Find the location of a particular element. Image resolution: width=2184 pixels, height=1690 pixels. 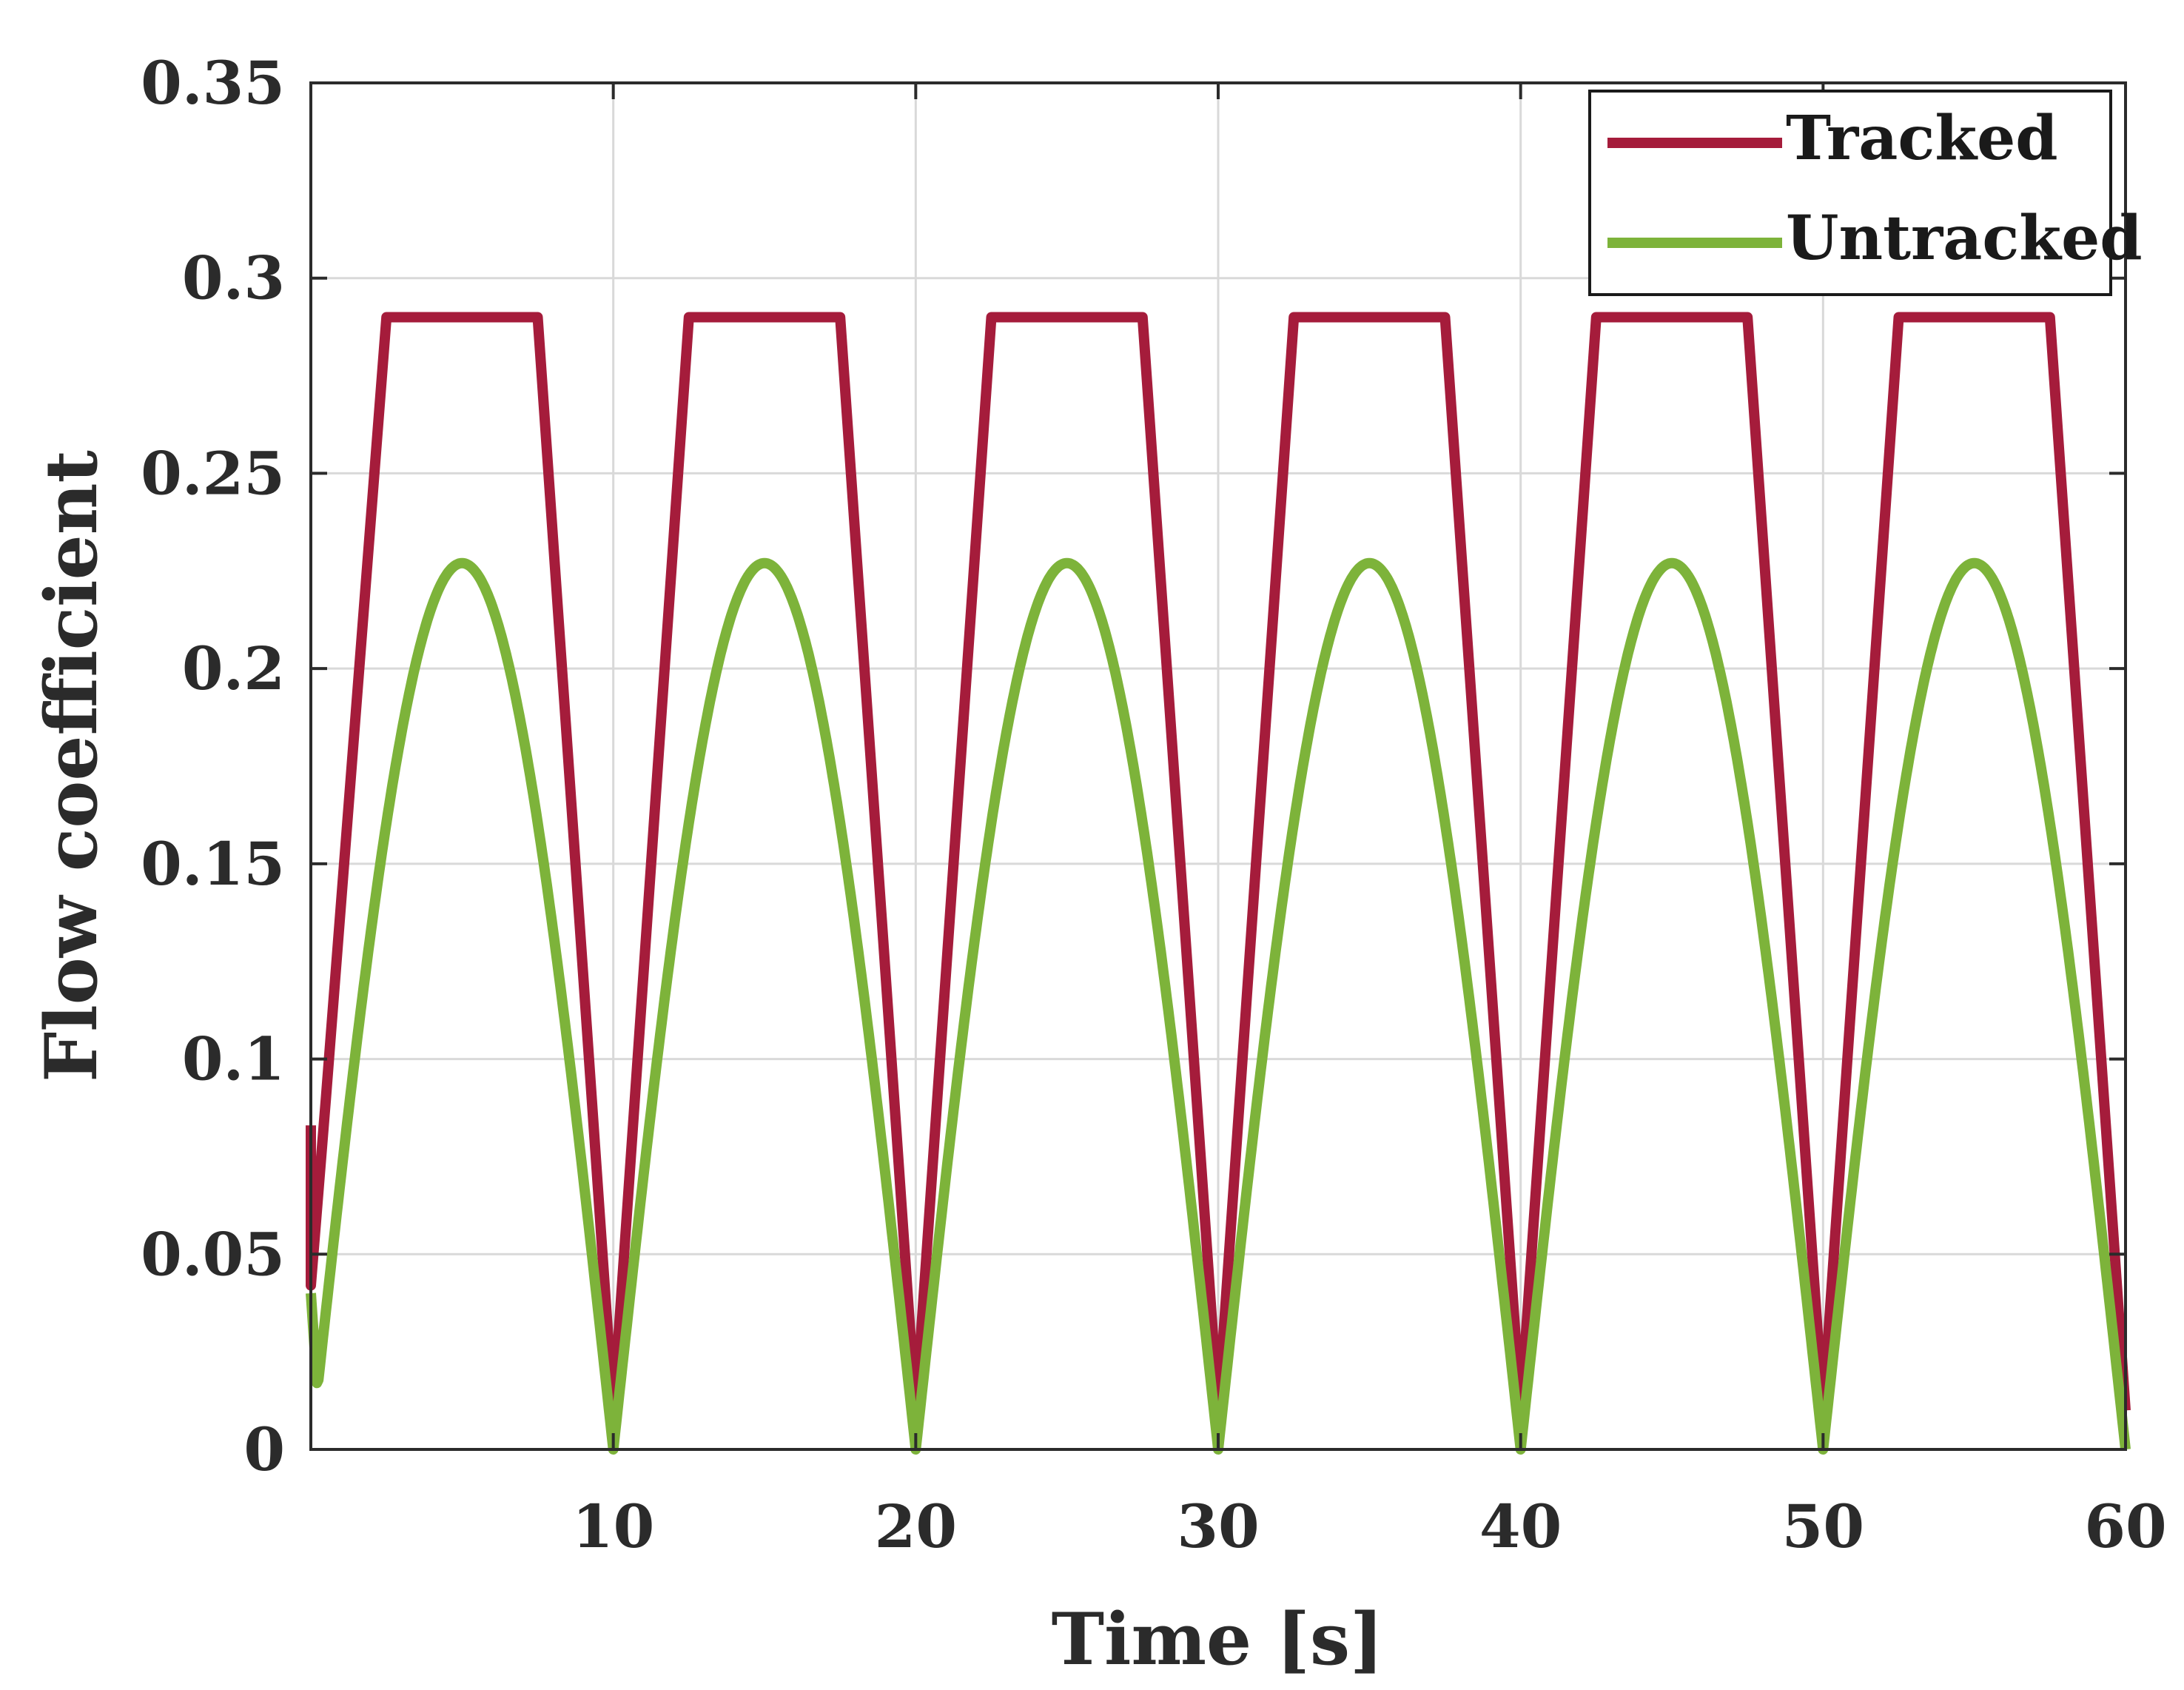

y-tick-label: 0.2 is located at coordinates (233, 668).